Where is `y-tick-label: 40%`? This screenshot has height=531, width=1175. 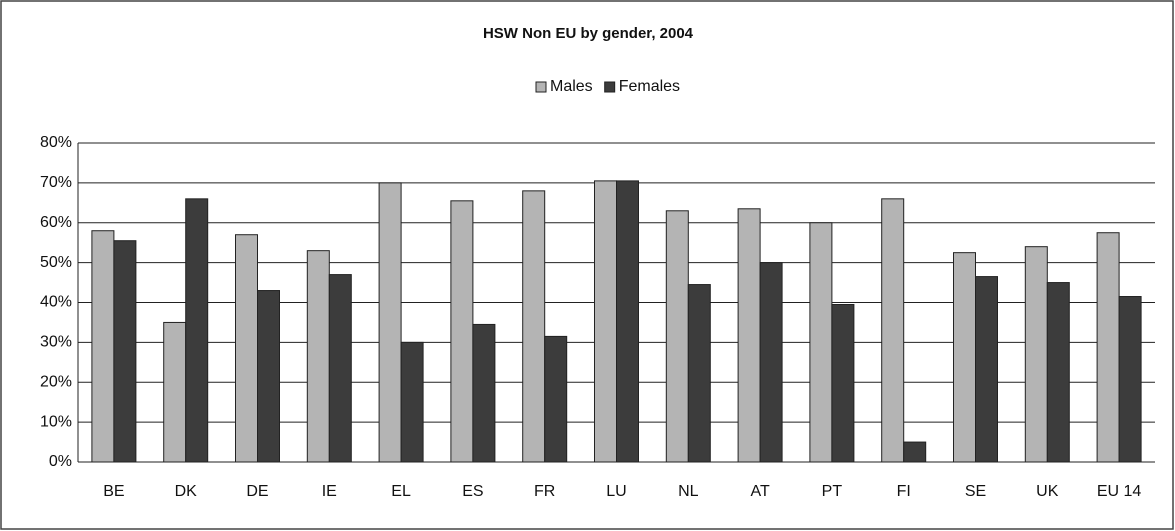 y-tick-label: 40% is located at coordinates (56, 302).